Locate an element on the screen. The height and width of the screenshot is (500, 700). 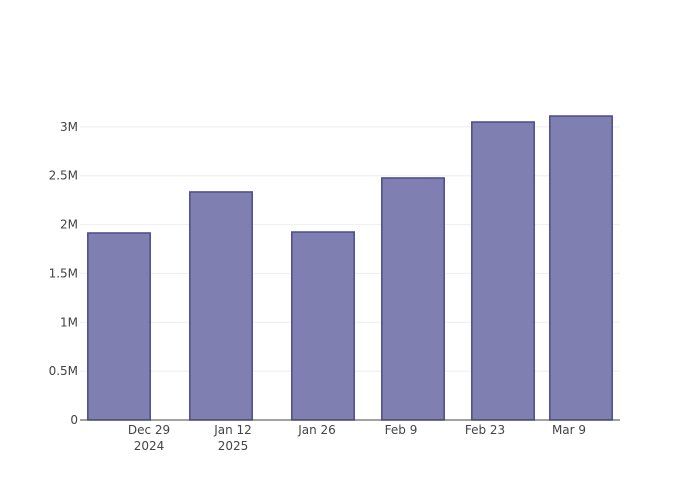
y-tick-label: 2M is located at coordinates (69, 225).